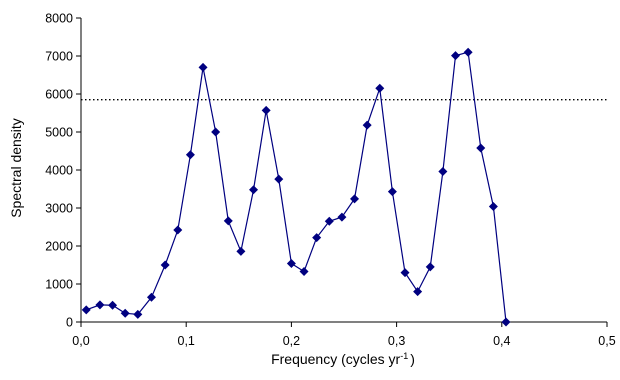  What do you see at coordinates (16, 168) in the screenshot?
I see `y-axis-title: Spectral density` at bounding box center [16, 168].